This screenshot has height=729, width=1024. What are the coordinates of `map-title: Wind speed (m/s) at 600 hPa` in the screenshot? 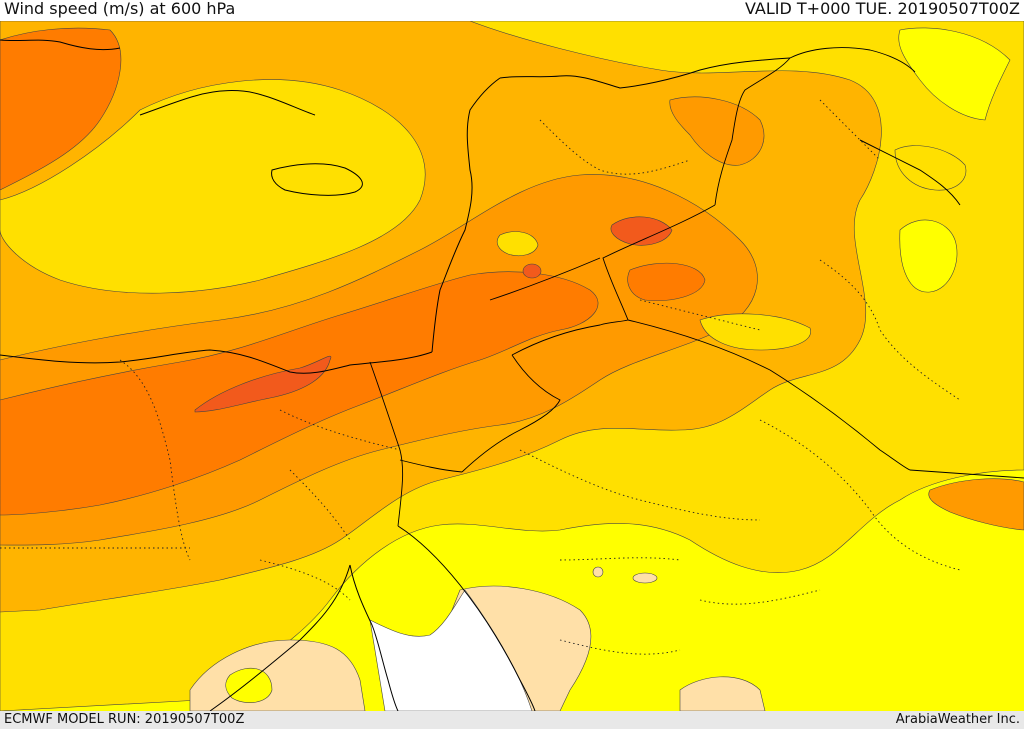 It's located at (120, 9).